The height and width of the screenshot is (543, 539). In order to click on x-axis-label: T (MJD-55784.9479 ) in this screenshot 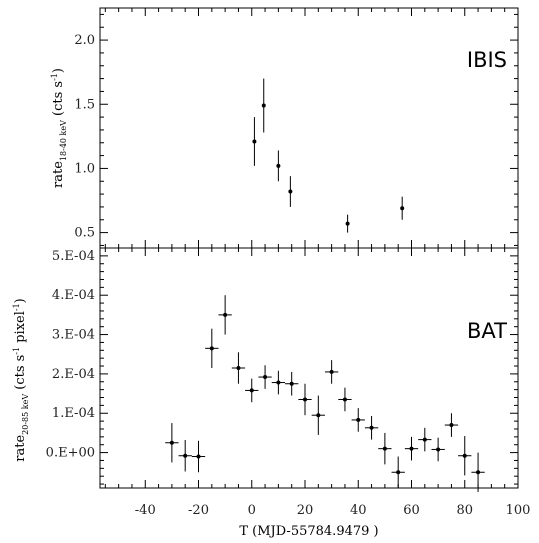, I will do `click(308, 531)`.